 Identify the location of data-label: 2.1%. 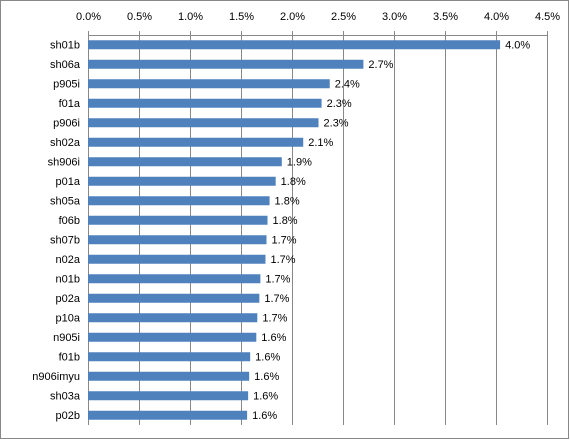
(320, 143).